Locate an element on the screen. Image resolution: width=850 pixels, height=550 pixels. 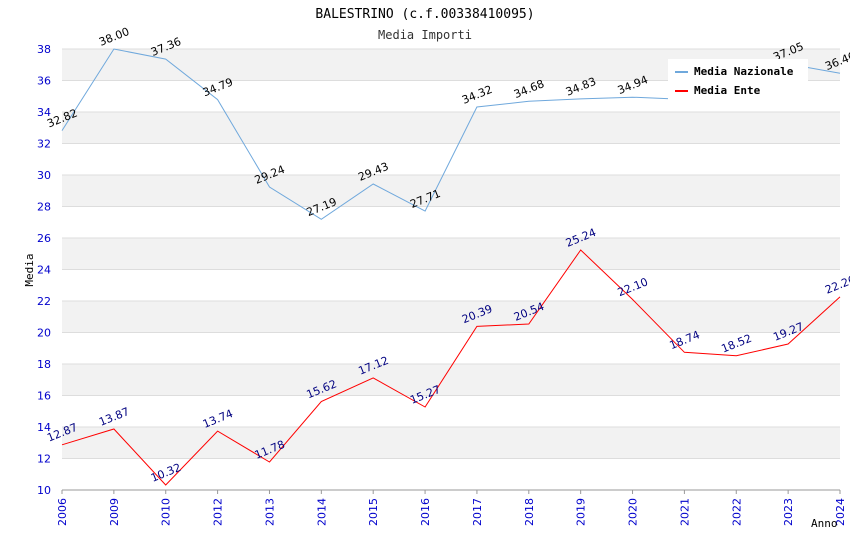
y-axis-title: Media is located at coordinates (29, 269).